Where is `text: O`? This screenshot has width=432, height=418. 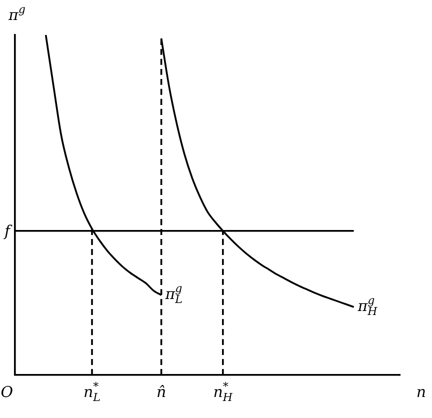 text: O is located at coordinates (7, 392).